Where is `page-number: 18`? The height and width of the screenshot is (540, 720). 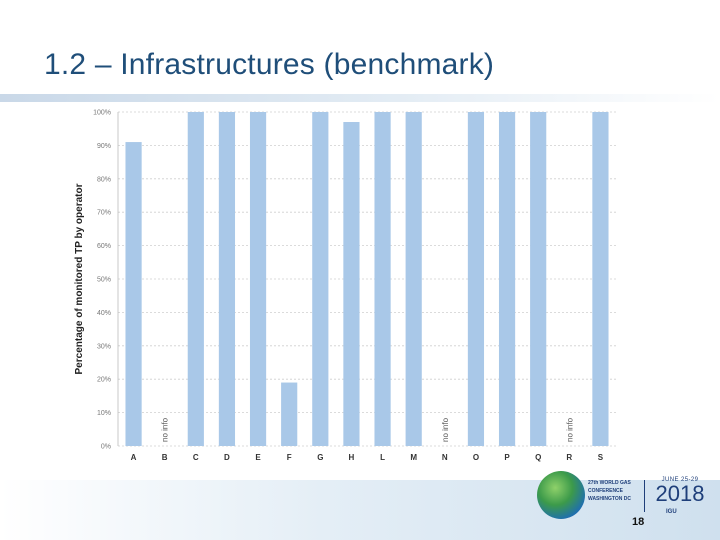 page-number: 18 is located at coordinates (638, 522).